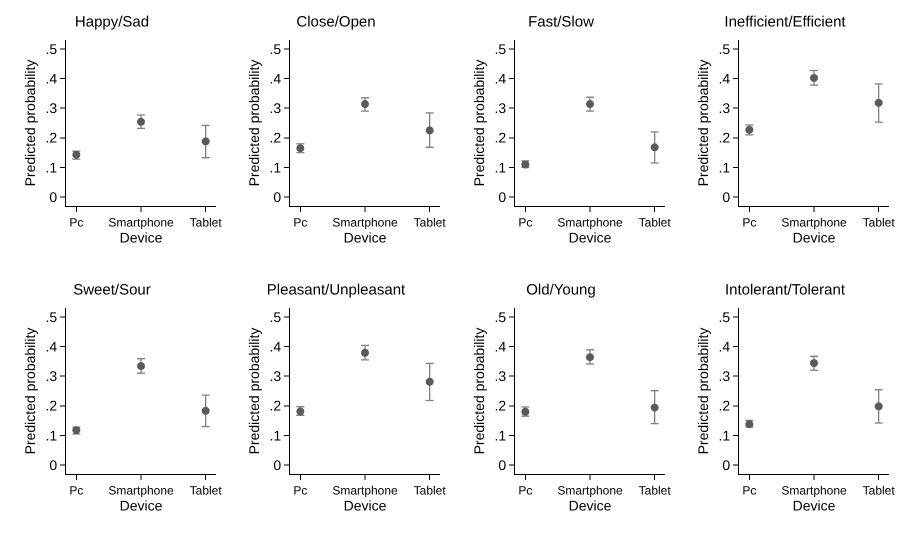  What do you see at coordinates (561, 290) in the screenshot?
I see `chart-title: Old/Young` at bounding box center [561, 290].